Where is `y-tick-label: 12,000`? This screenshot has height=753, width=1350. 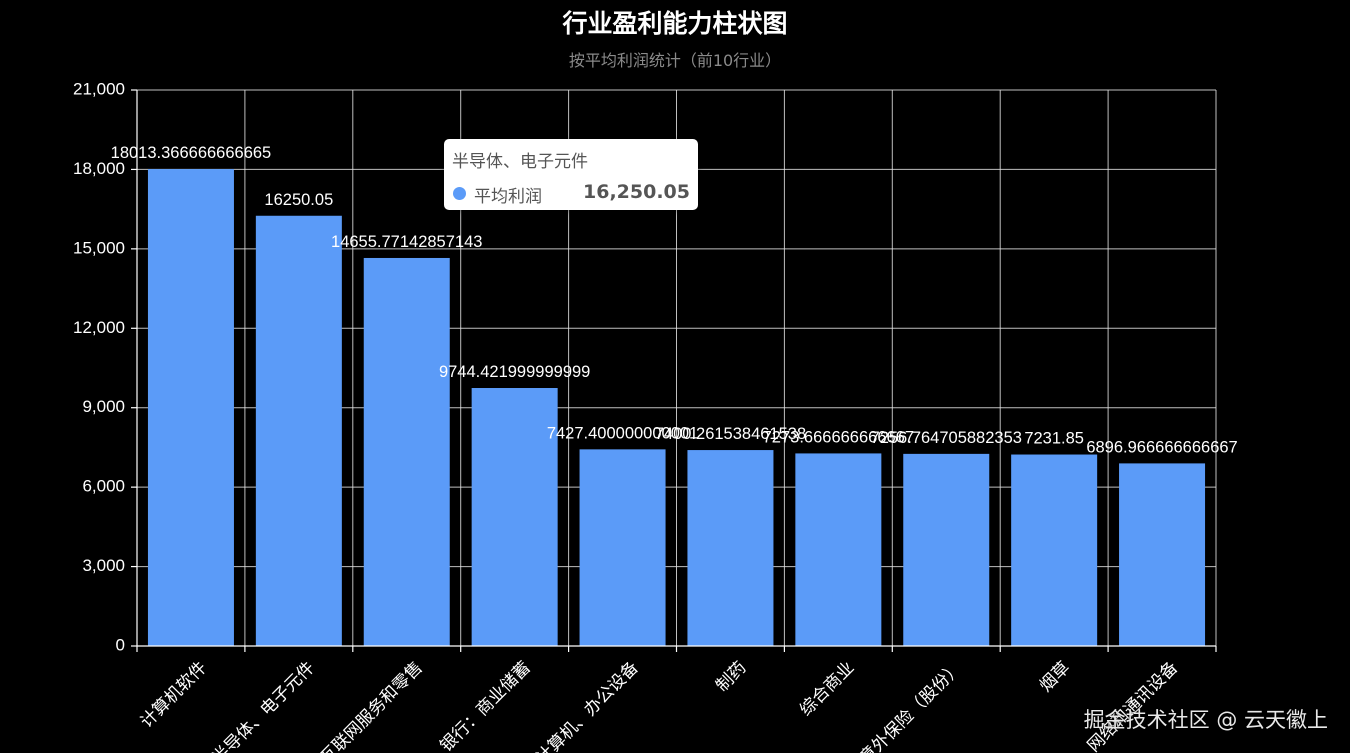 y-tick-label: 12,000 is located at coordinates (99, 327).